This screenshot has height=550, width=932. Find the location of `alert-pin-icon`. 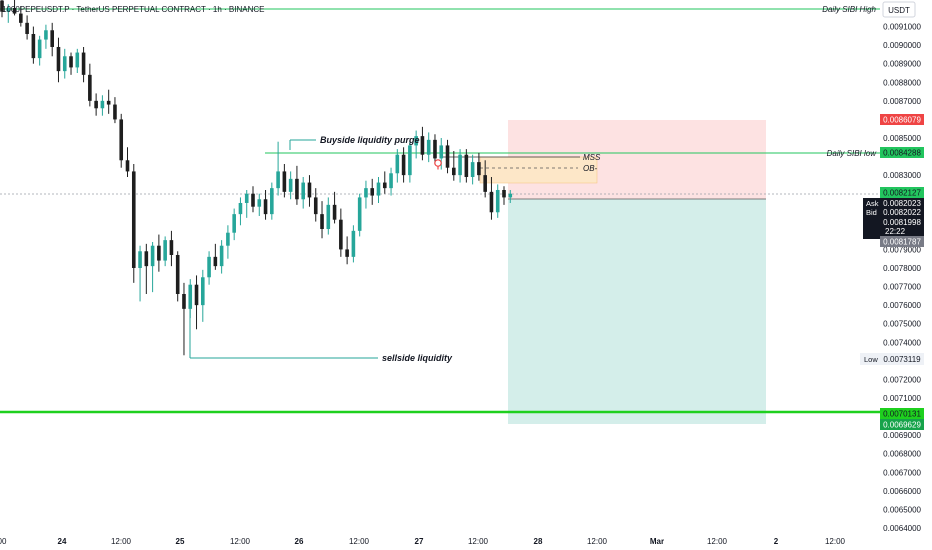

alert-pin-icon is located at coordinates (438, 164).